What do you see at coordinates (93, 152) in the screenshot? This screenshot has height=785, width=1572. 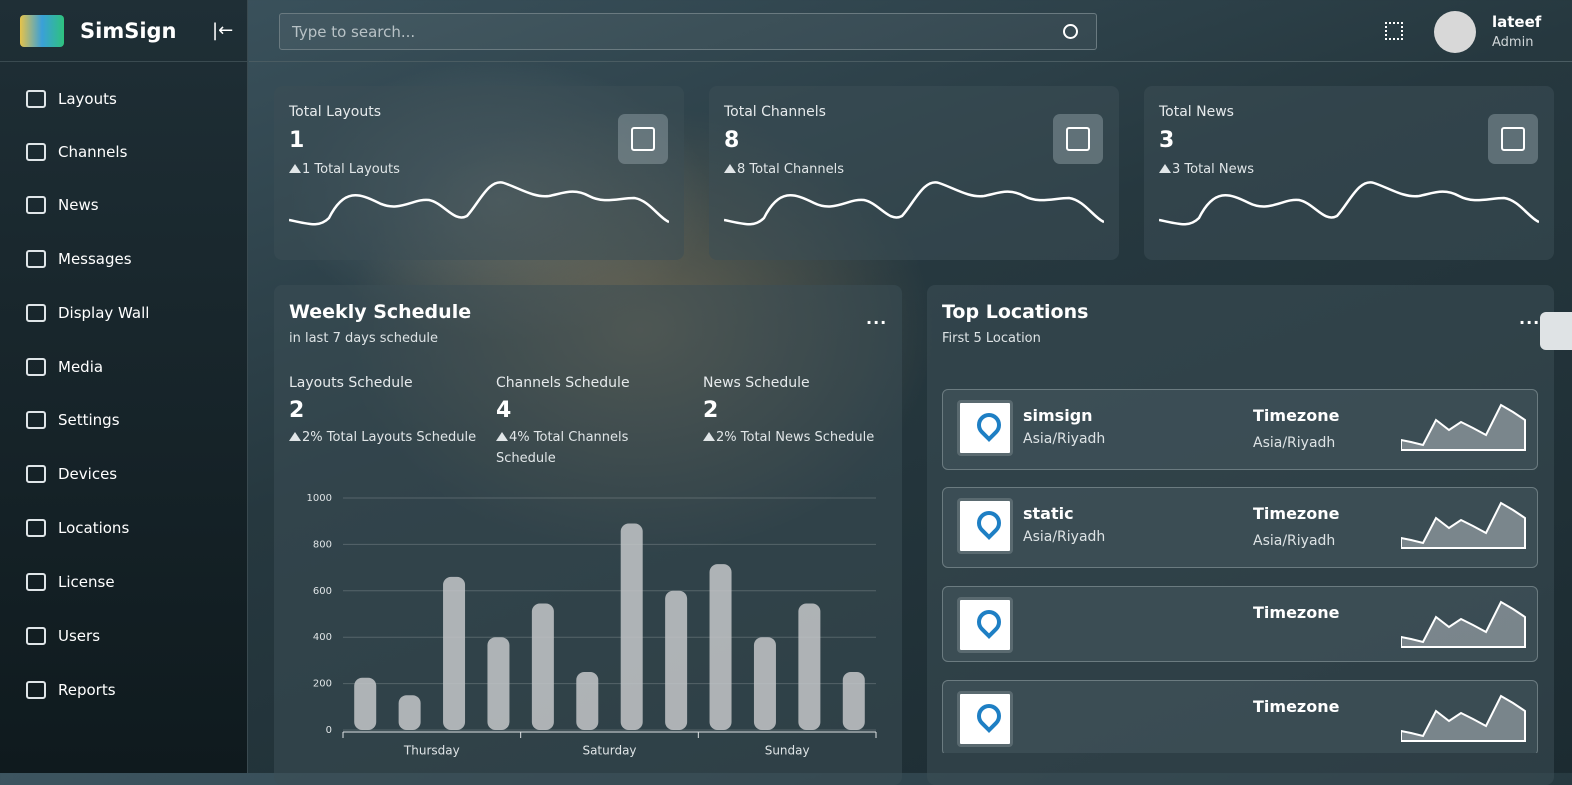 I see `nav-label: Channels` at bounding box center [93, 152].